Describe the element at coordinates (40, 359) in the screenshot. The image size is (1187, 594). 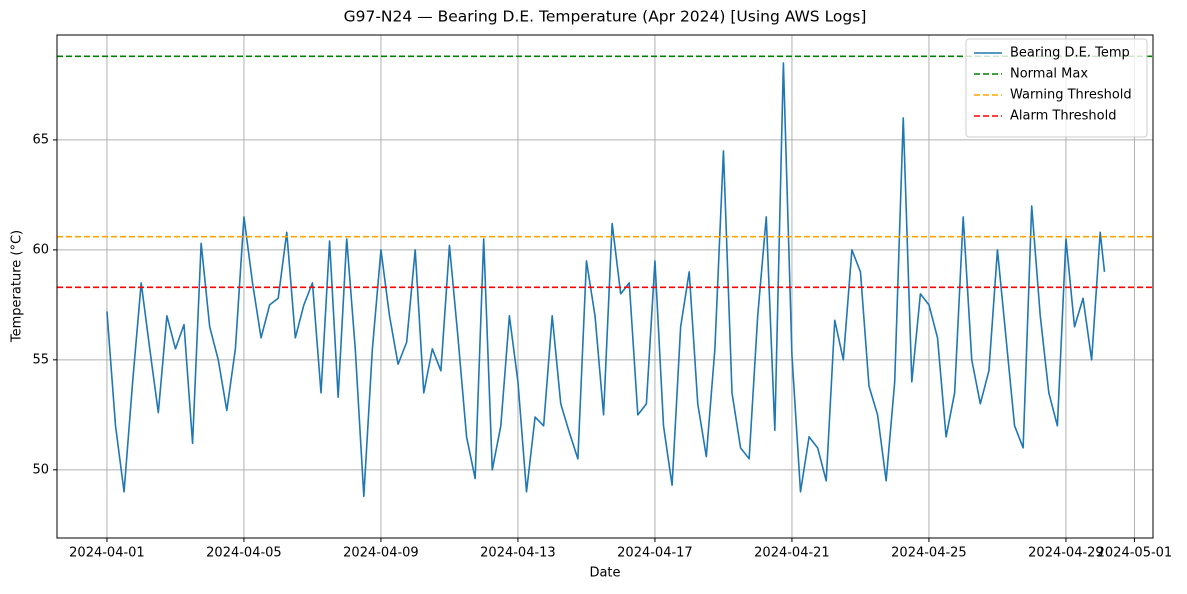
I see `y-tick-label: 55` at that location.